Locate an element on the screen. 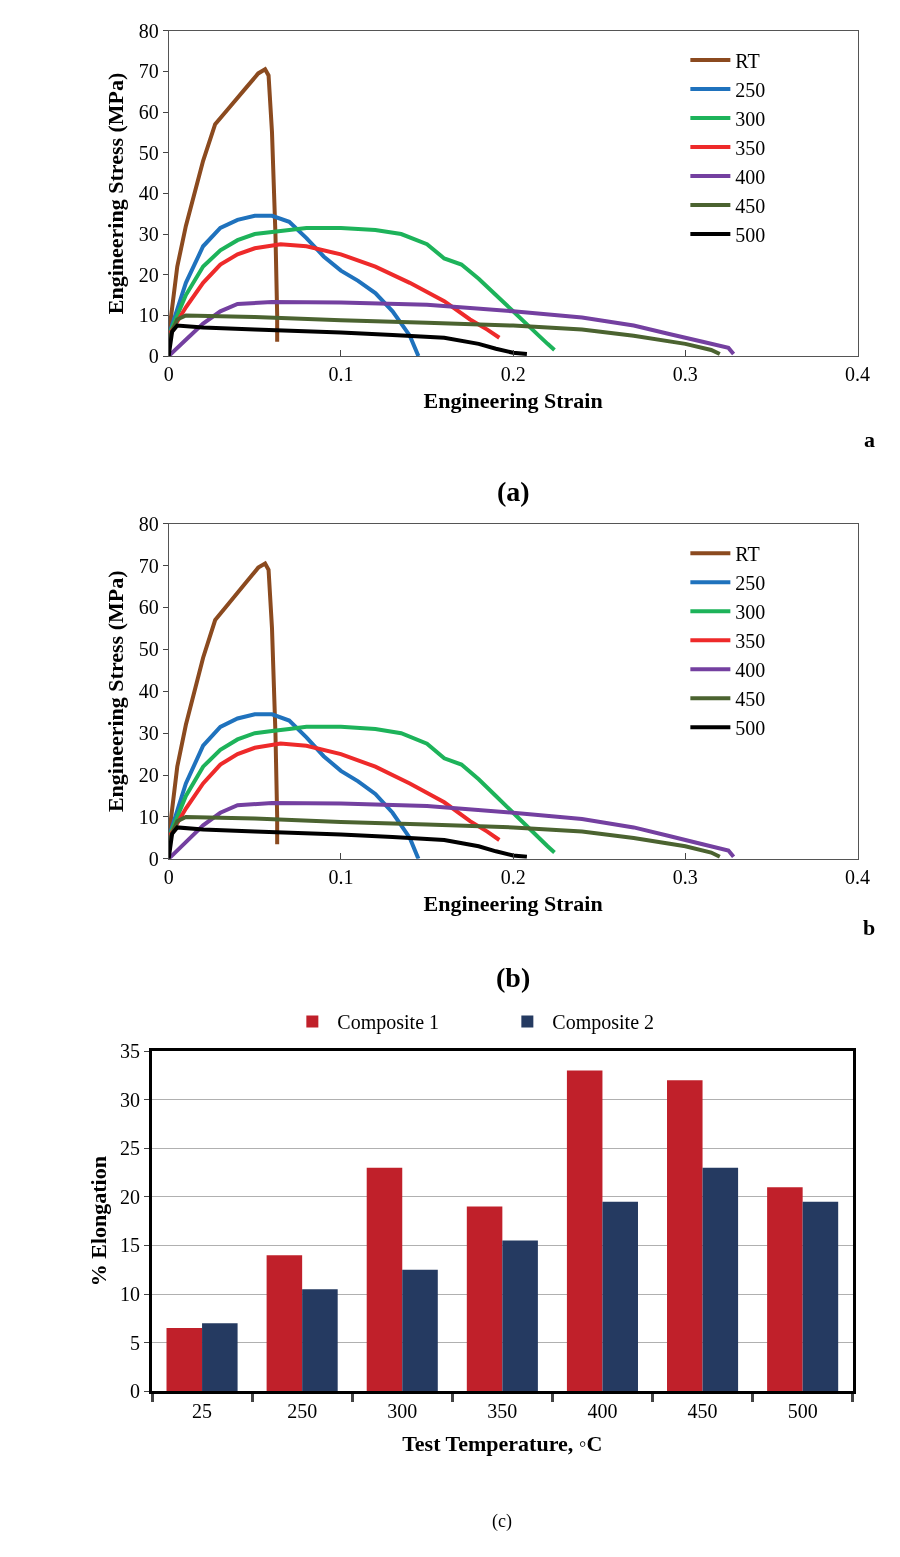  text: (a) is located at coordinates (513, 491).